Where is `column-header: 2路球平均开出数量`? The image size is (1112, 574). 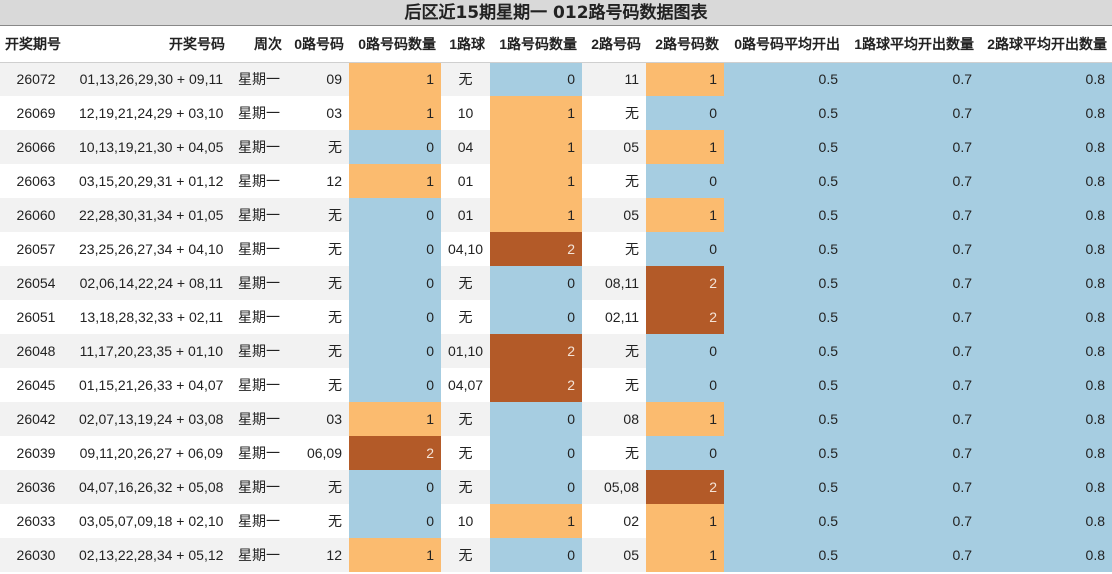 column-header: 2路球平均开出数量 is located at coordinates (1045, 44).